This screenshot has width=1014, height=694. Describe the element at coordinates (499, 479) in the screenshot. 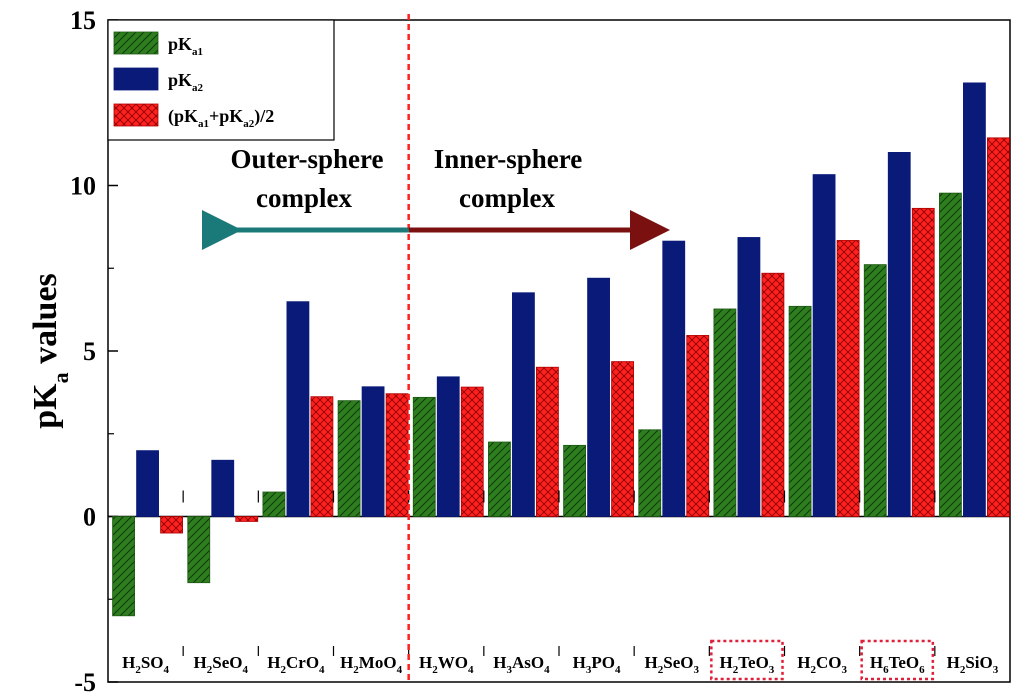

I see `bar-s1-c6` at that location.